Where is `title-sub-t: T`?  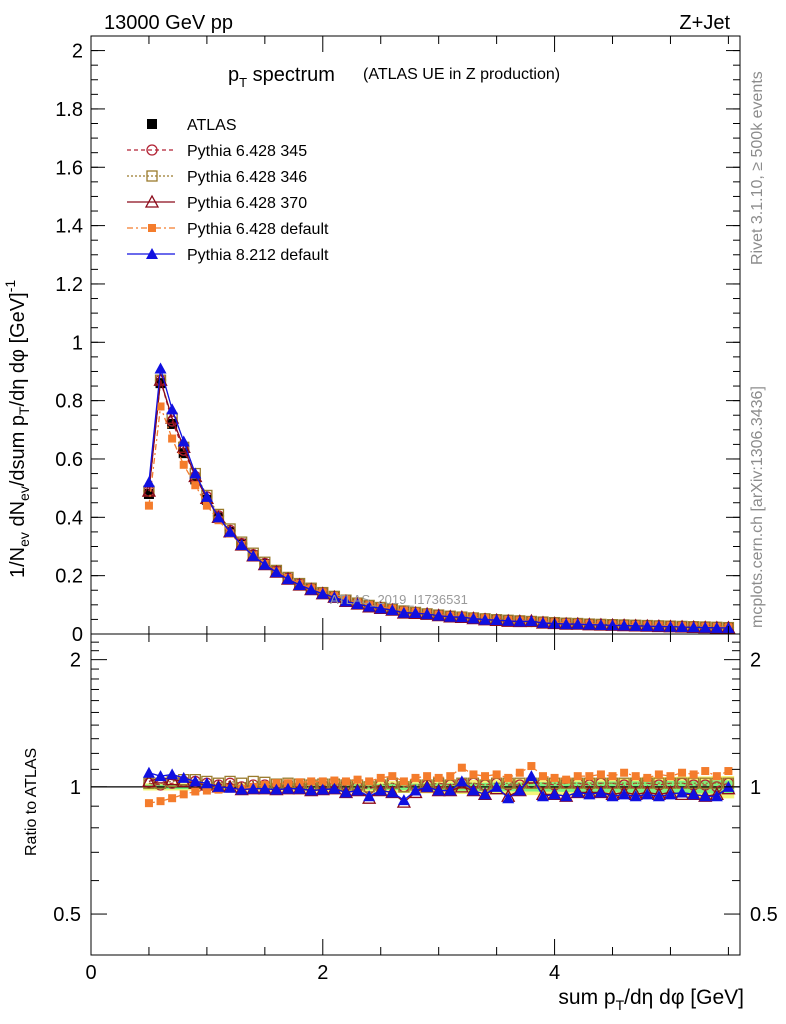 title-sub-t: T is located at coordinates (243, 82).